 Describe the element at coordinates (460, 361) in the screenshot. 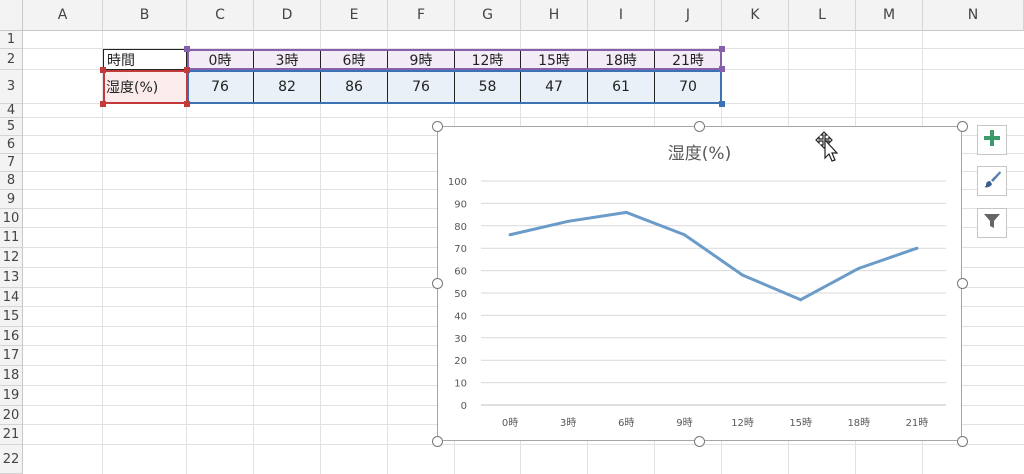

I see `y-tick-label: 20` at that location.